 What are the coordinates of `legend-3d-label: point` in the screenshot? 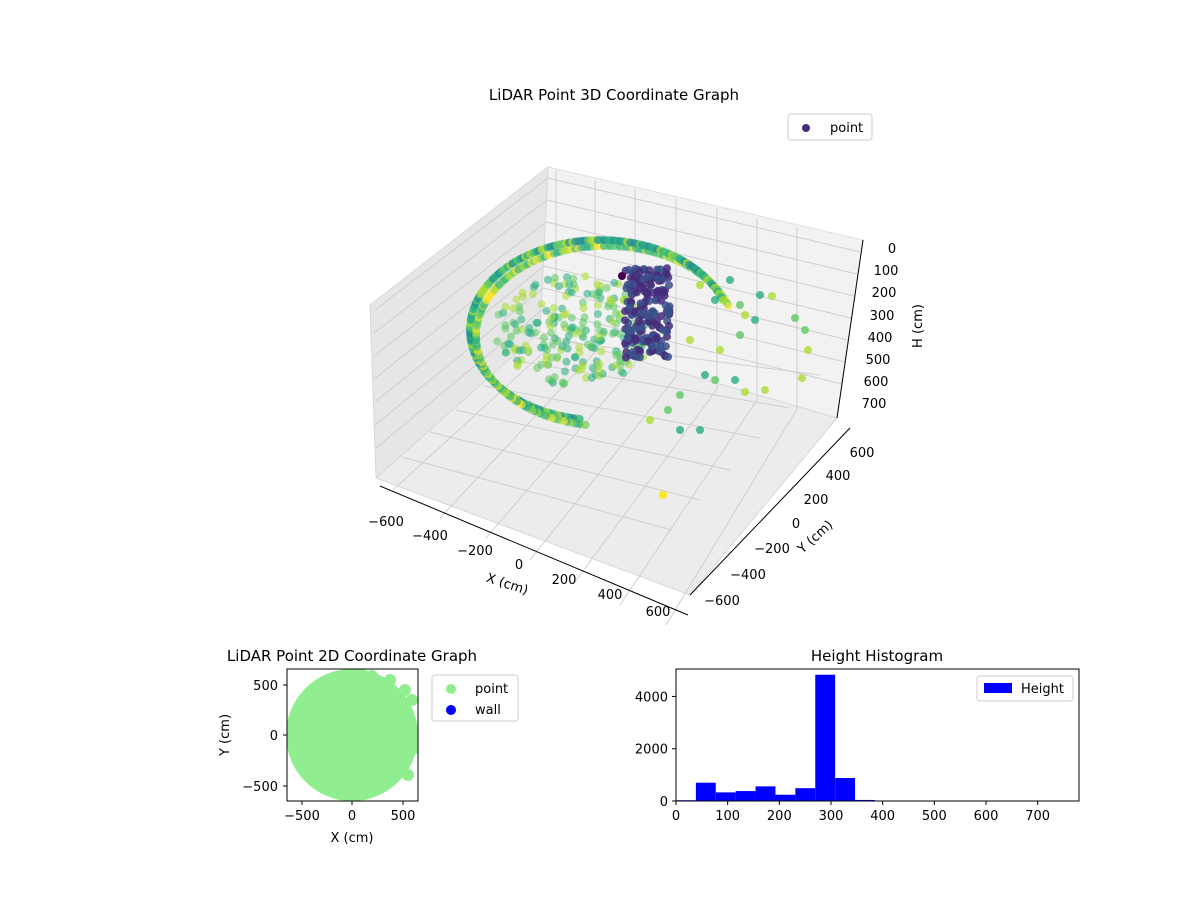 It's located at (846, 128).